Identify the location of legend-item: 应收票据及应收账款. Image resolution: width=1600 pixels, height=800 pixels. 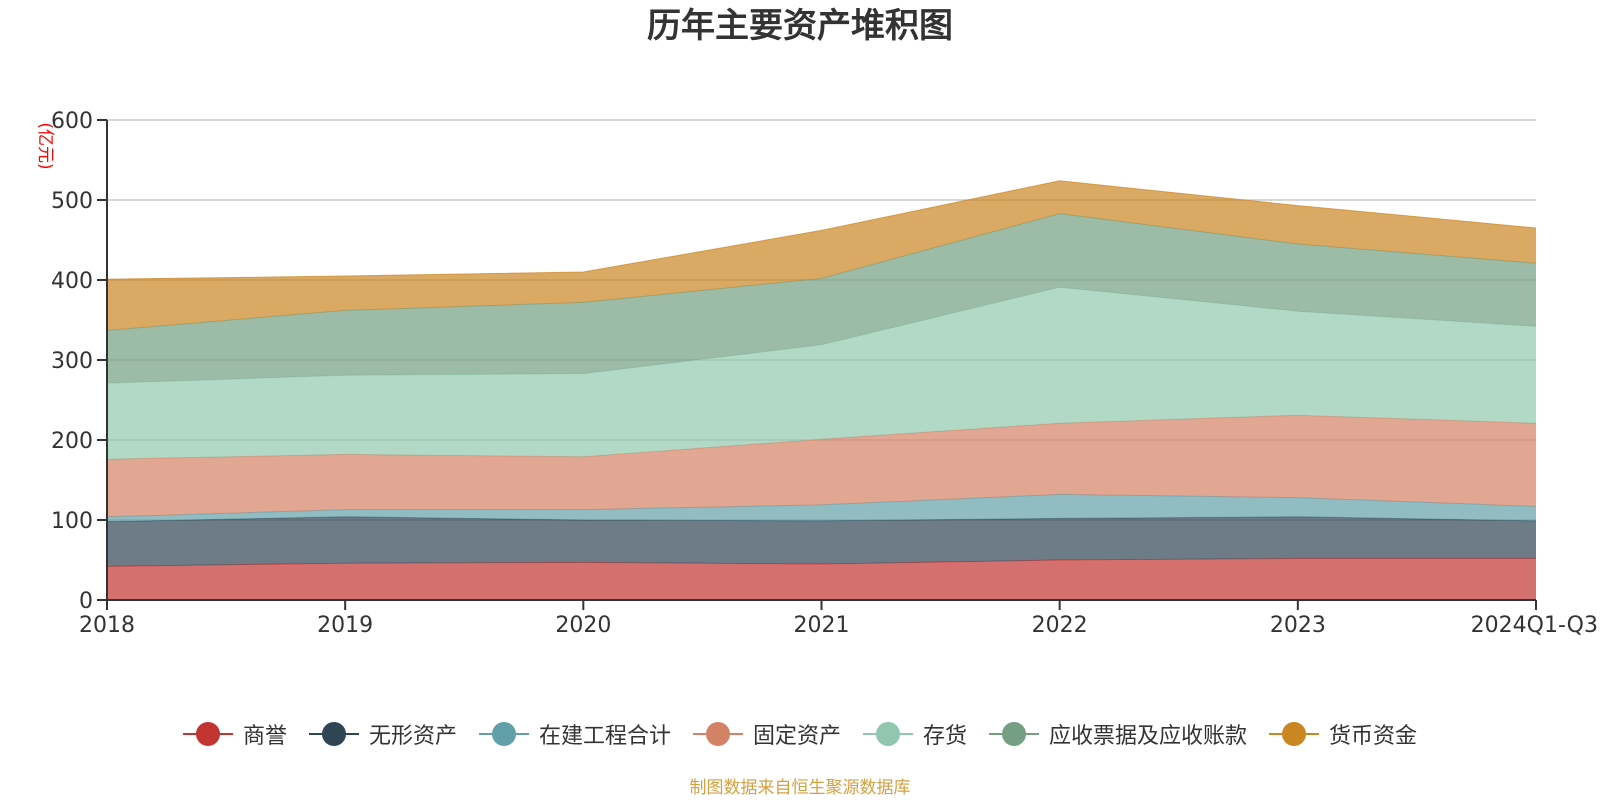
(1118, 734).